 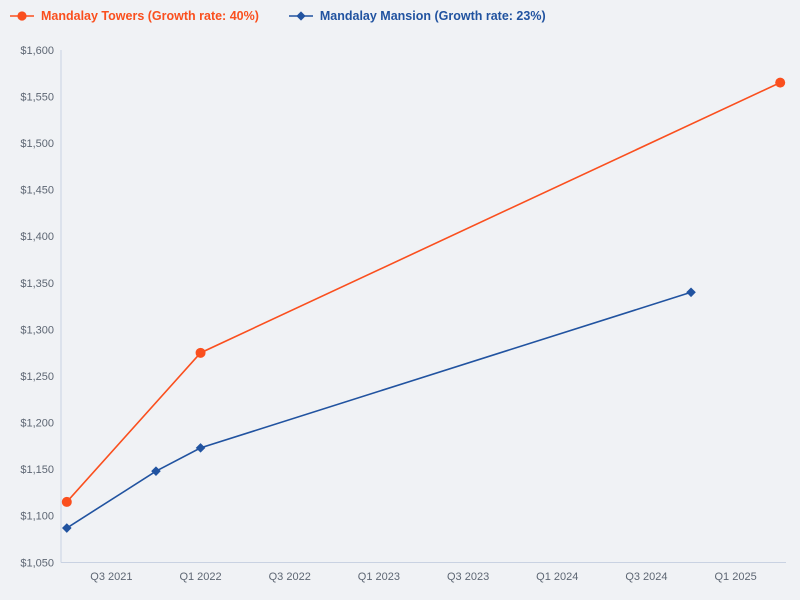 I want to click on legend-label-mandalay-mansion: Mandalay Mansion (Growth rate: 23%), so click(x=432, y=16).